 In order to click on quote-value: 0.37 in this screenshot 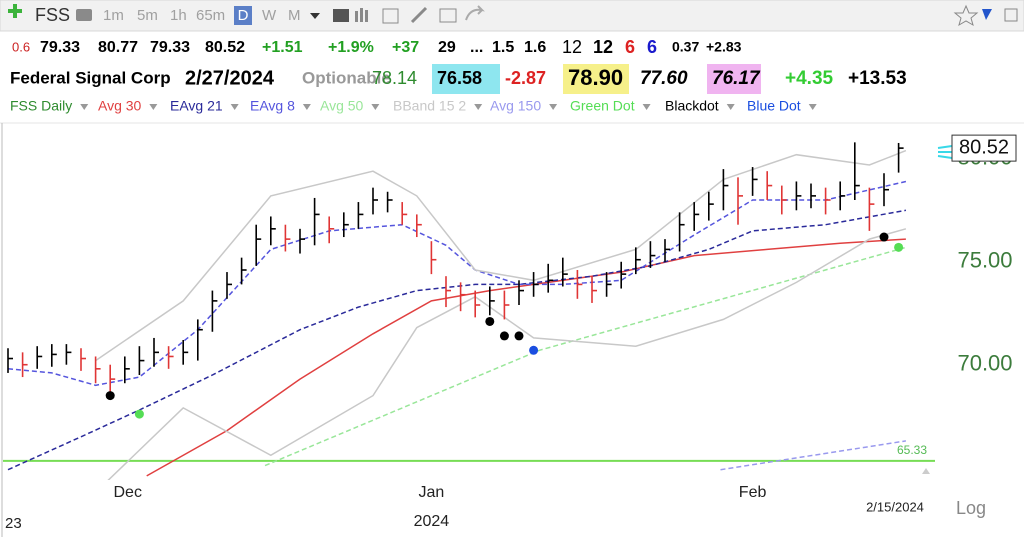, I will do `click(685, 47)`.